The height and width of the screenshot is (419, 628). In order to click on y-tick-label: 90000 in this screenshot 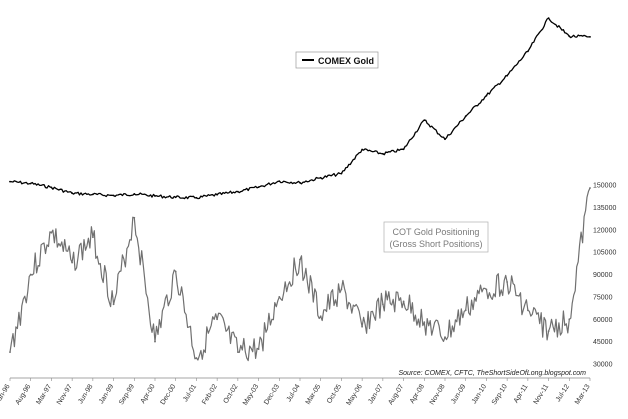, I will do `click(603, 275)`.